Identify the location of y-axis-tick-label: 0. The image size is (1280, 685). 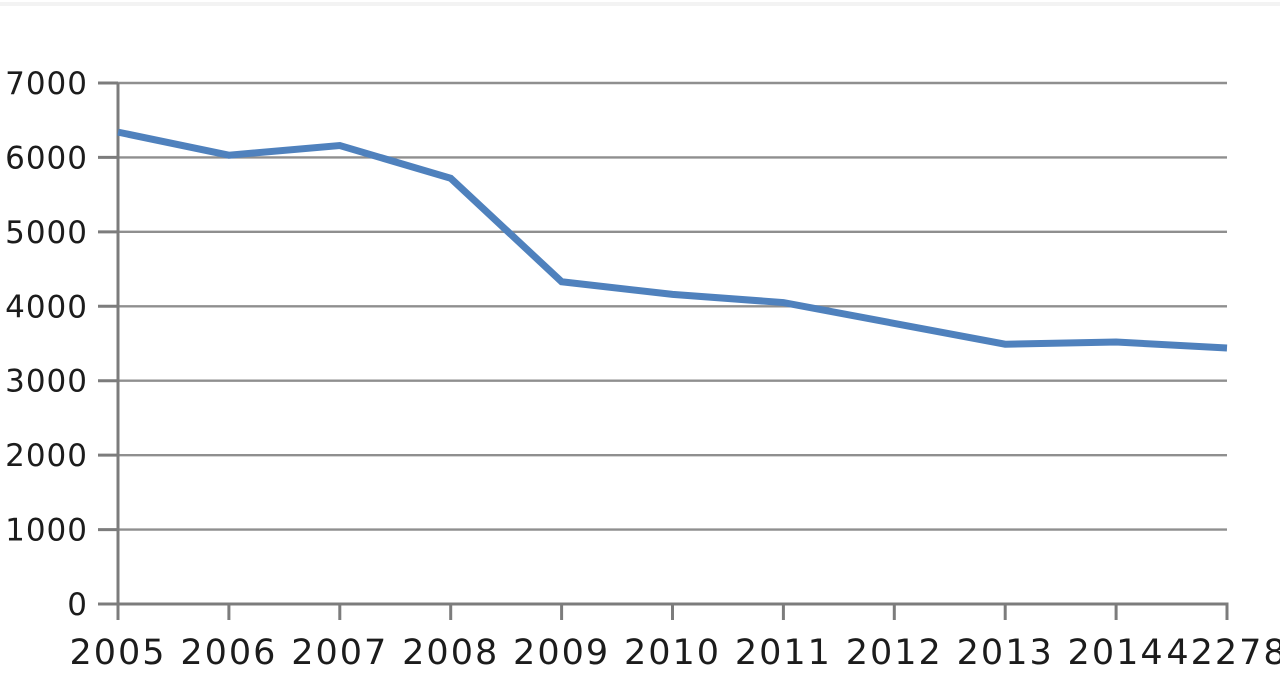
(77, 605).